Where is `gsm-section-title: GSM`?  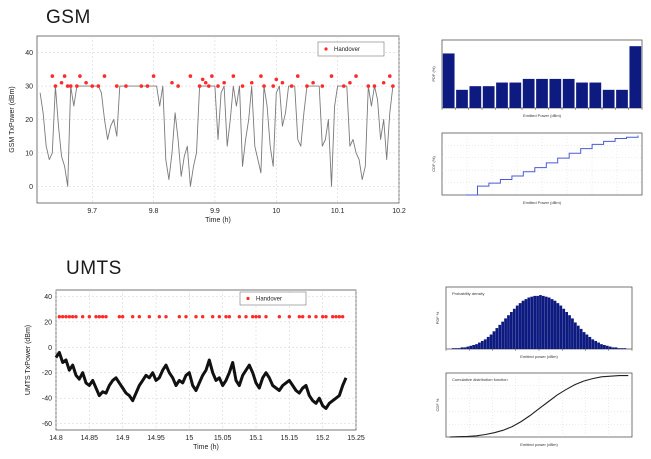 gsm-section-title: GSM is located at coordinates (68, 17).